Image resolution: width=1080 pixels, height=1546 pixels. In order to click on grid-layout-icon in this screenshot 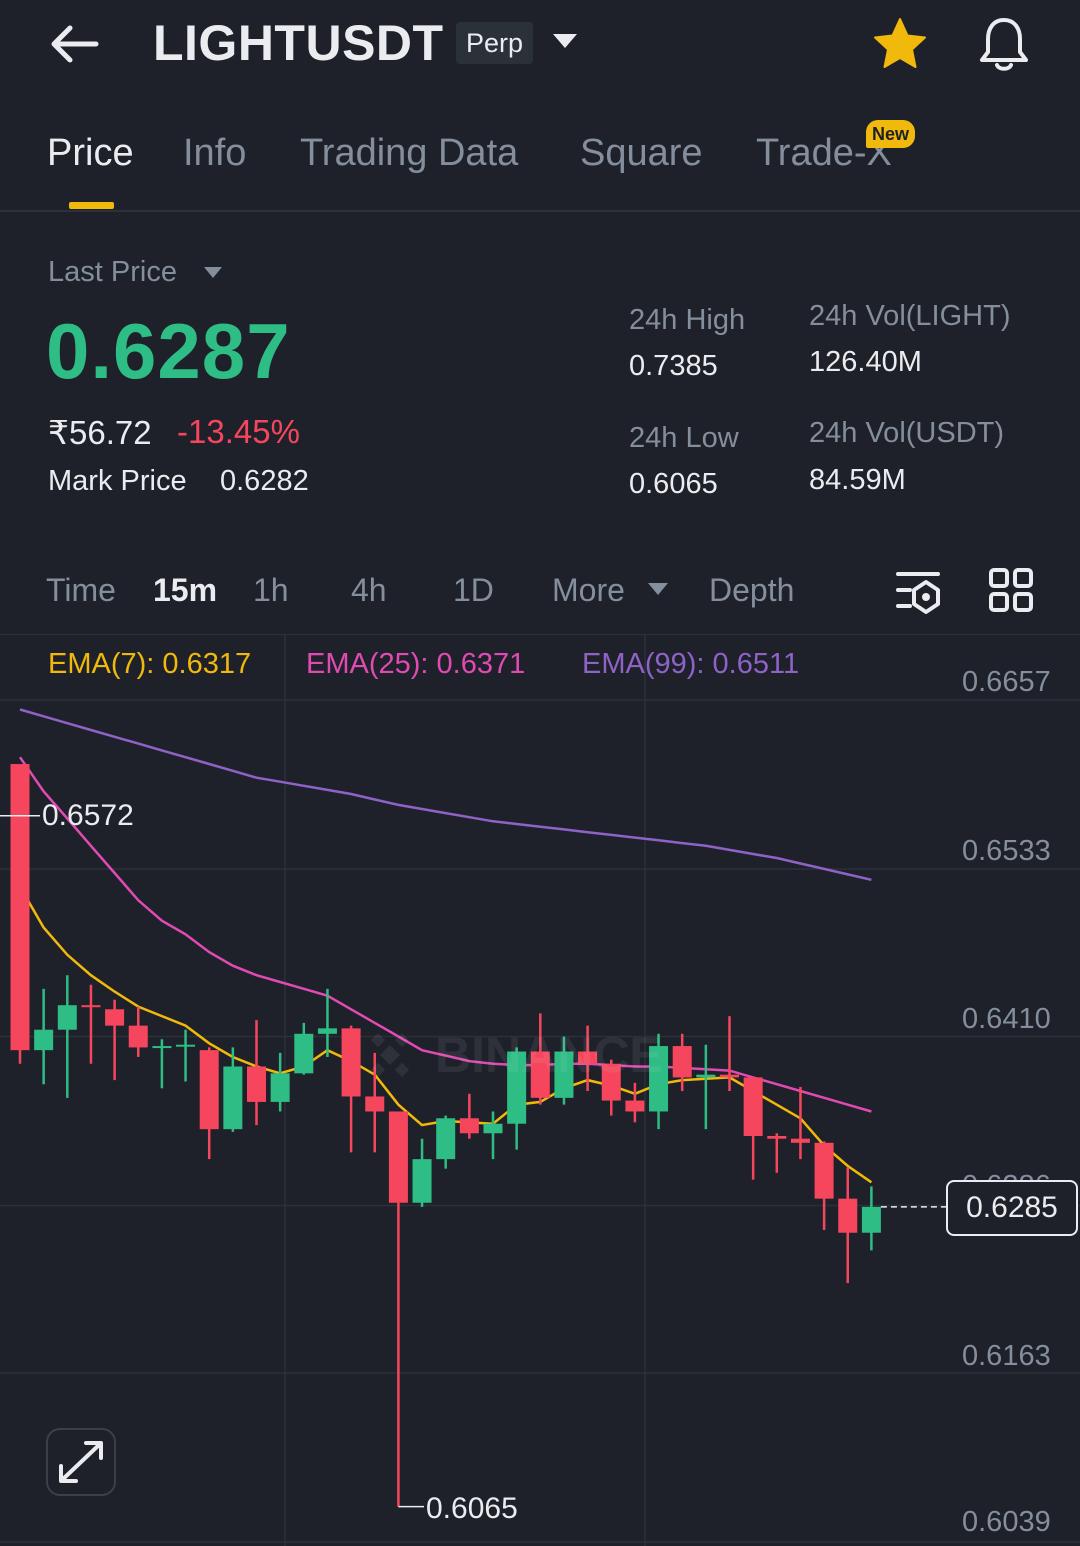, I will do `click(1011, 590)`.